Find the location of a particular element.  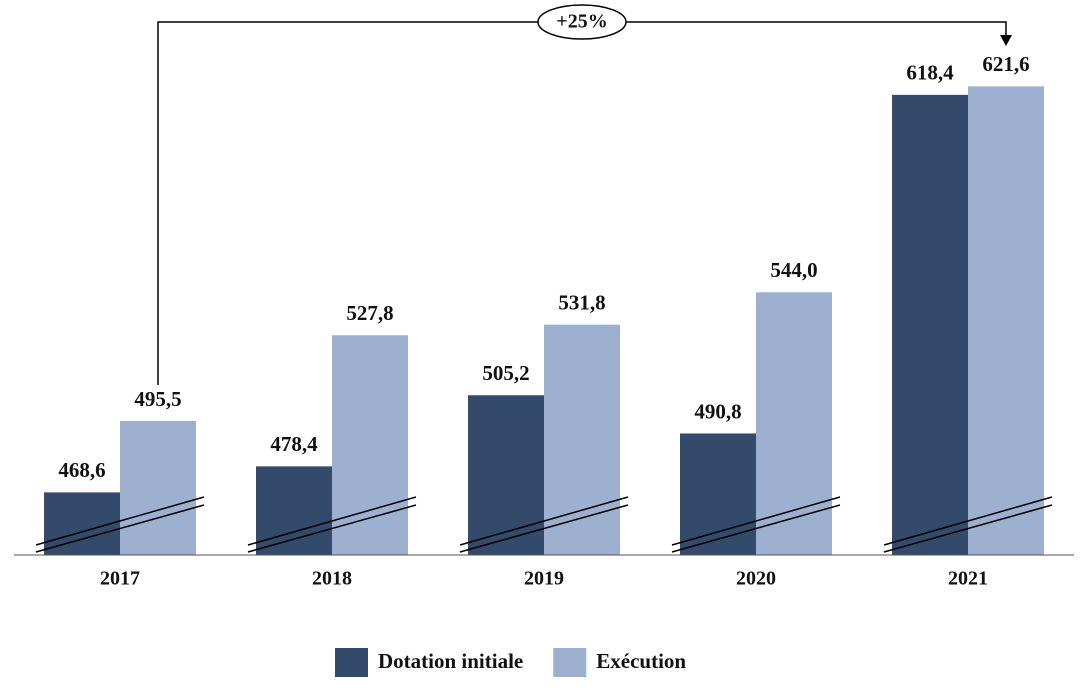

annotation-bubble is located at coordinates (582, 22).